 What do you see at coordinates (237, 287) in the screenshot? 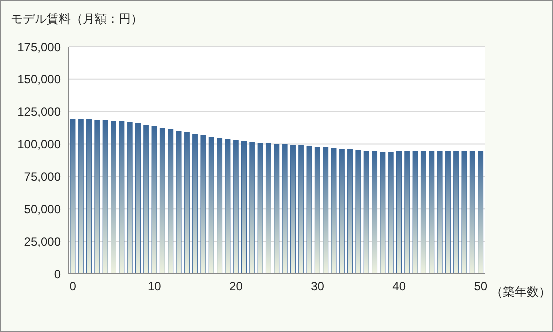
I see `x-tick-label: 20` at bounding box center [237, 287].